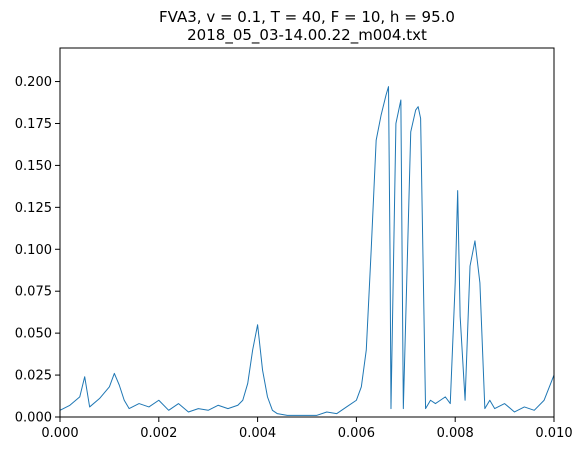 The width and height of the screenshot is (585, 451). Describe the element at coordinates (356, 433) in the screenshot. I see `x-tick-label-3: 0.006` at that location.